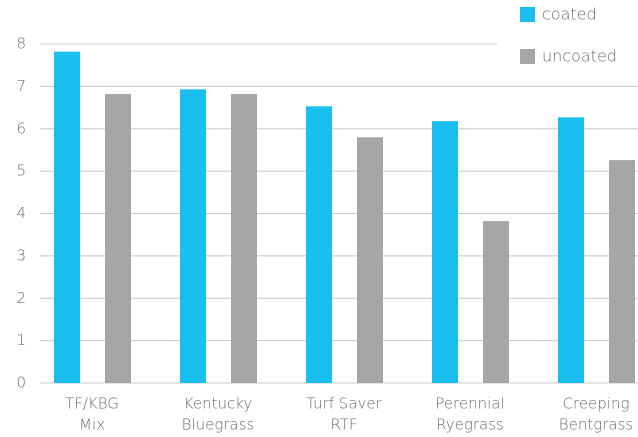 This screenshot has width=638, height=437. I want to click on y-tick-label: 8, so click(21, 44).